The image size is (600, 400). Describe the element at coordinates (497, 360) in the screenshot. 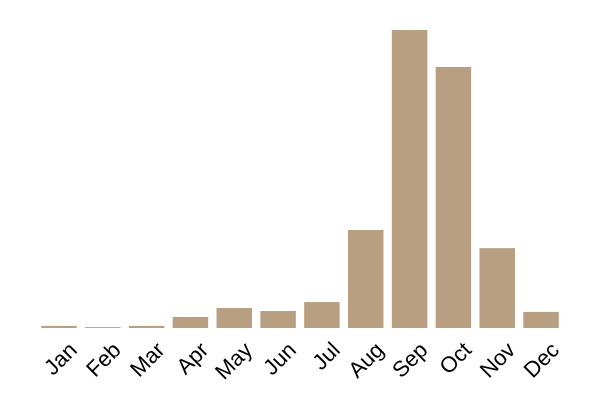

I see `x-tick-label: Nov` at that location.